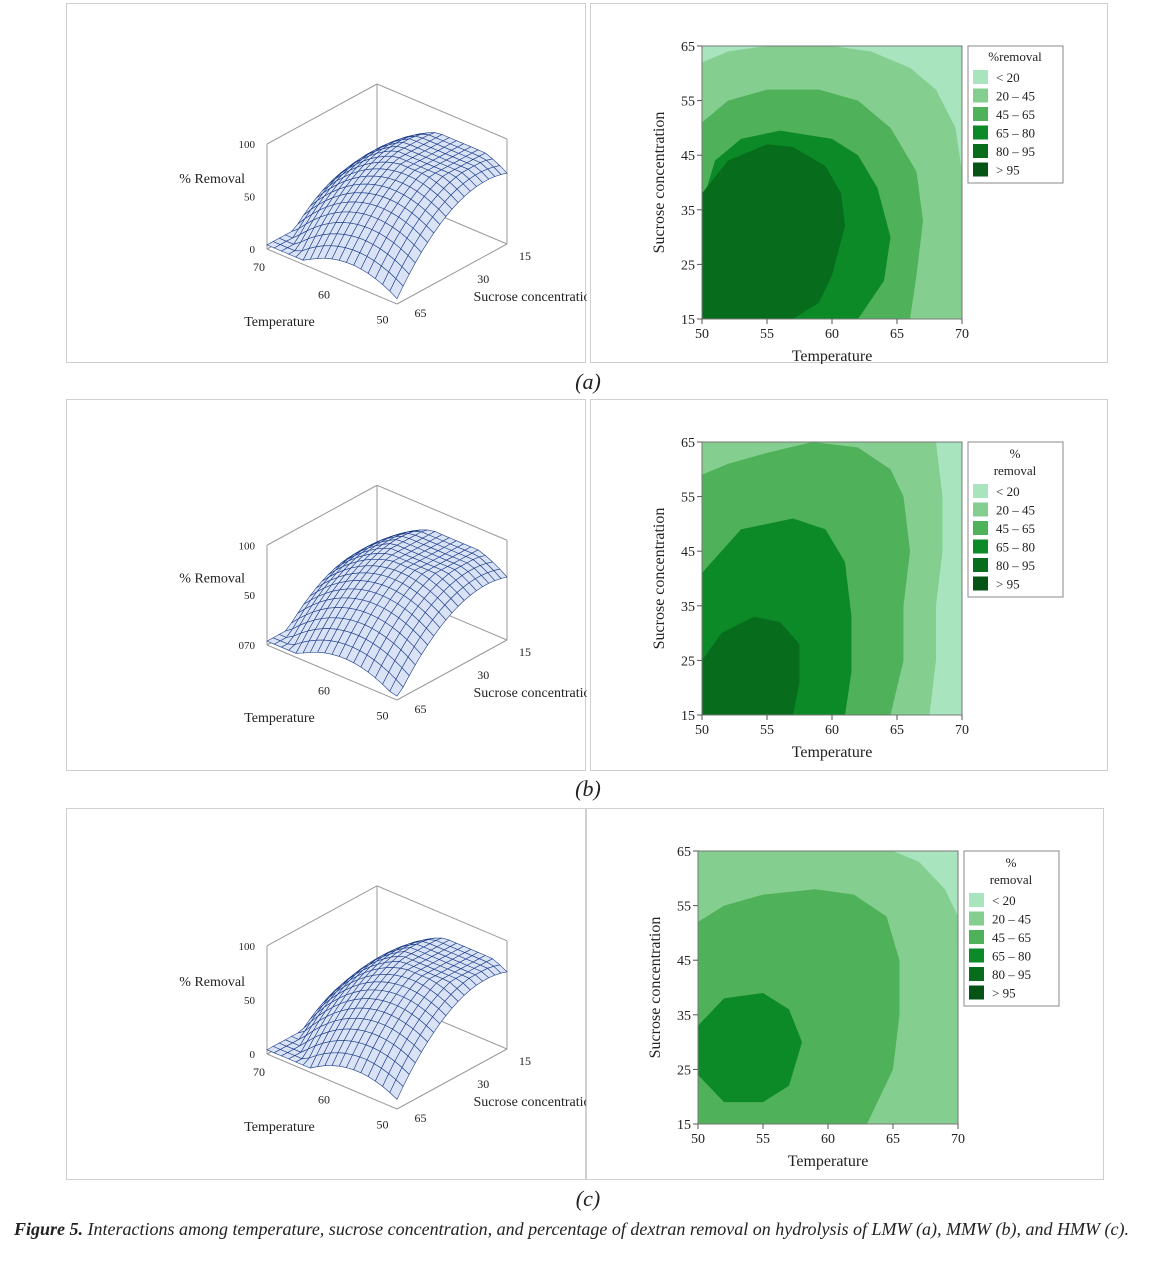 This screenshot has height=1277, width=1176. I want to click on axis-floor-sucrose, so click(452, 274).